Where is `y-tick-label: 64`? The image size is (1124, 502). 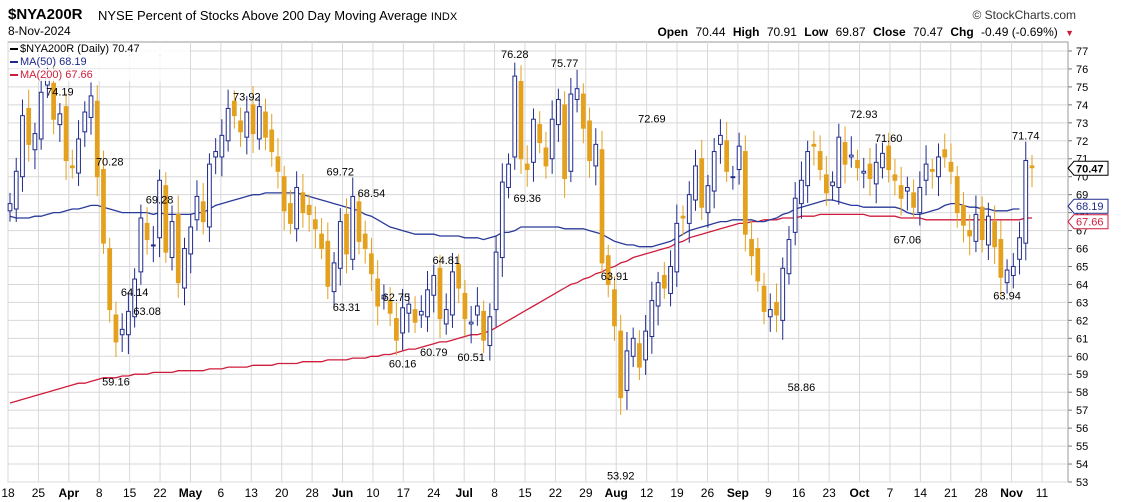 y-tick-label: 64 is located at coordinates (1082, 285).